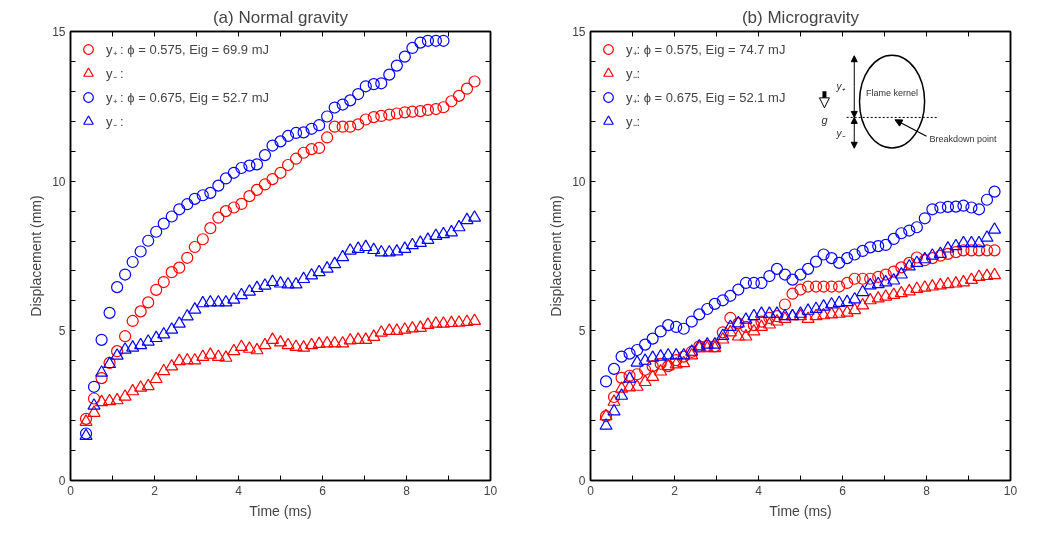  What do you see at coordinates (280, 17) in the screenshot?
I see `chart-title: (a) Normal gravity` at bounding box center [280, 17].